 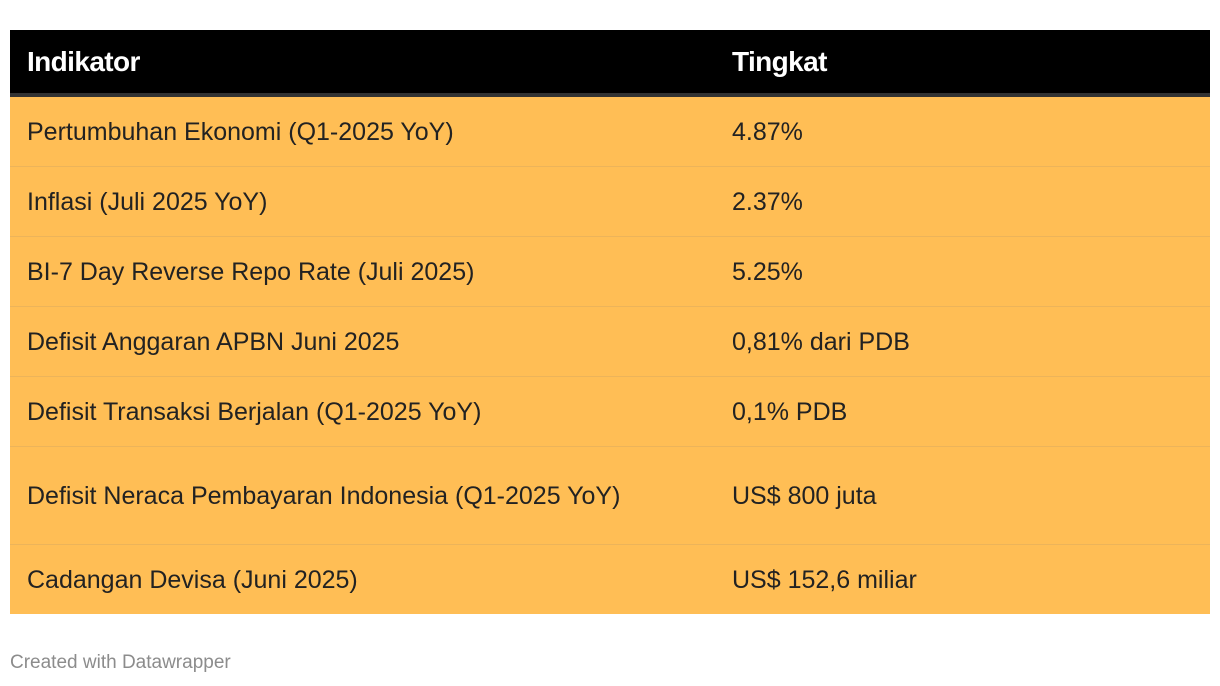 I want to click on indicator-label: Inflasi (Juli 2025 YoY), so click(x=147, y=201).